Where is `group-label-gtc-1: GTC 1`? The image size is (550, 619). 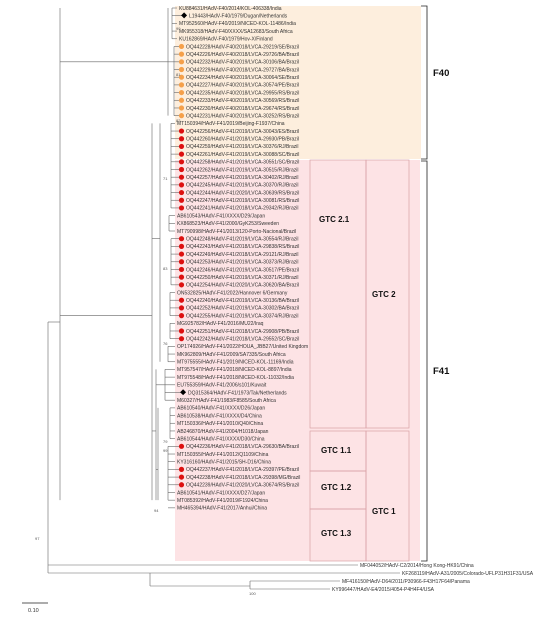
group-label-gtc-1: GTC 1 is located at coordinates (384, 511).